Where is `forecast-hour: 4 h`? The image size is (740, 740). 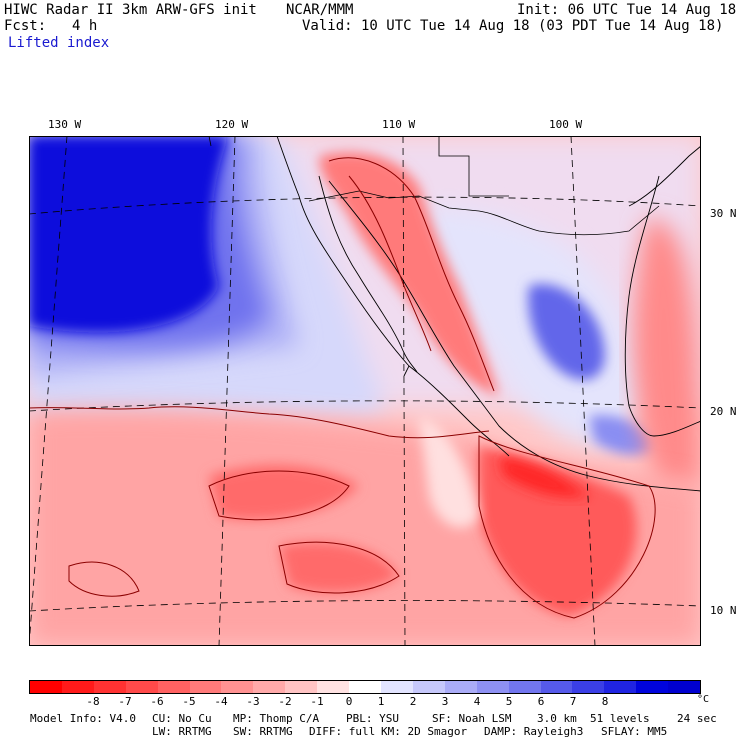
forecast-hour: 4 h is located at coordinates (85, 26).